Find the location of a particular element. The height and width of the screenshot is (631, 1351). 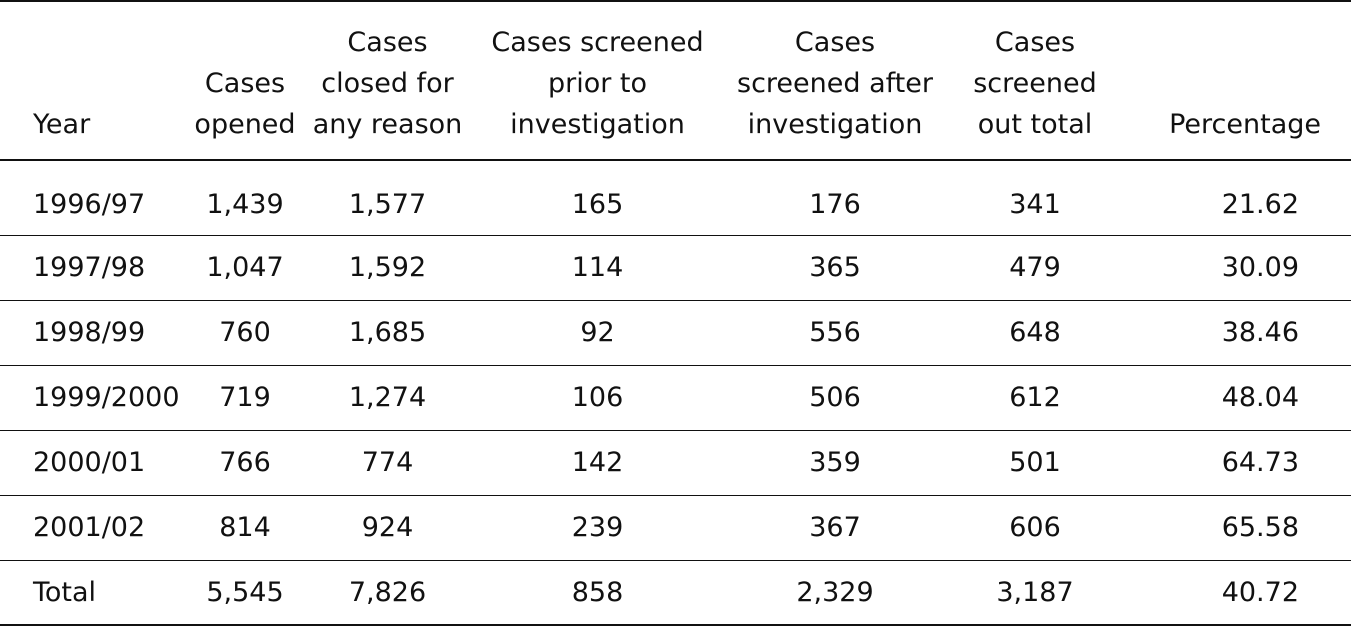

cell-percentage: 40.72 is located at coordinates (1260, 592).